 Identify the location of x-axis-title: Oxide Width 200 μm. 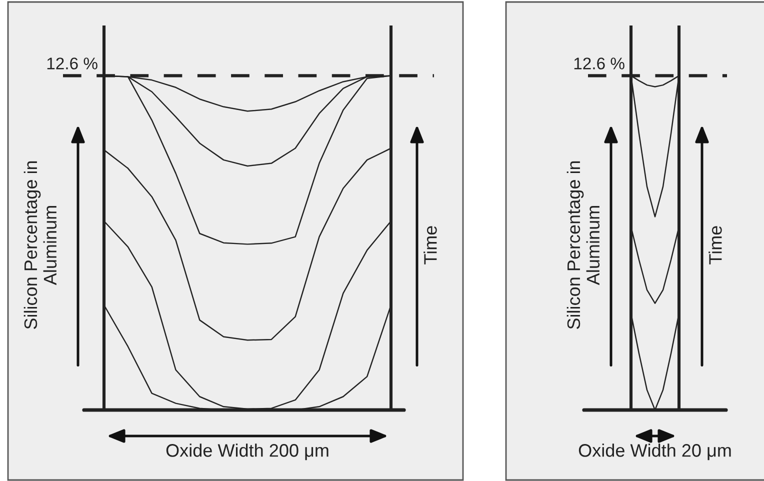
(247, 452).